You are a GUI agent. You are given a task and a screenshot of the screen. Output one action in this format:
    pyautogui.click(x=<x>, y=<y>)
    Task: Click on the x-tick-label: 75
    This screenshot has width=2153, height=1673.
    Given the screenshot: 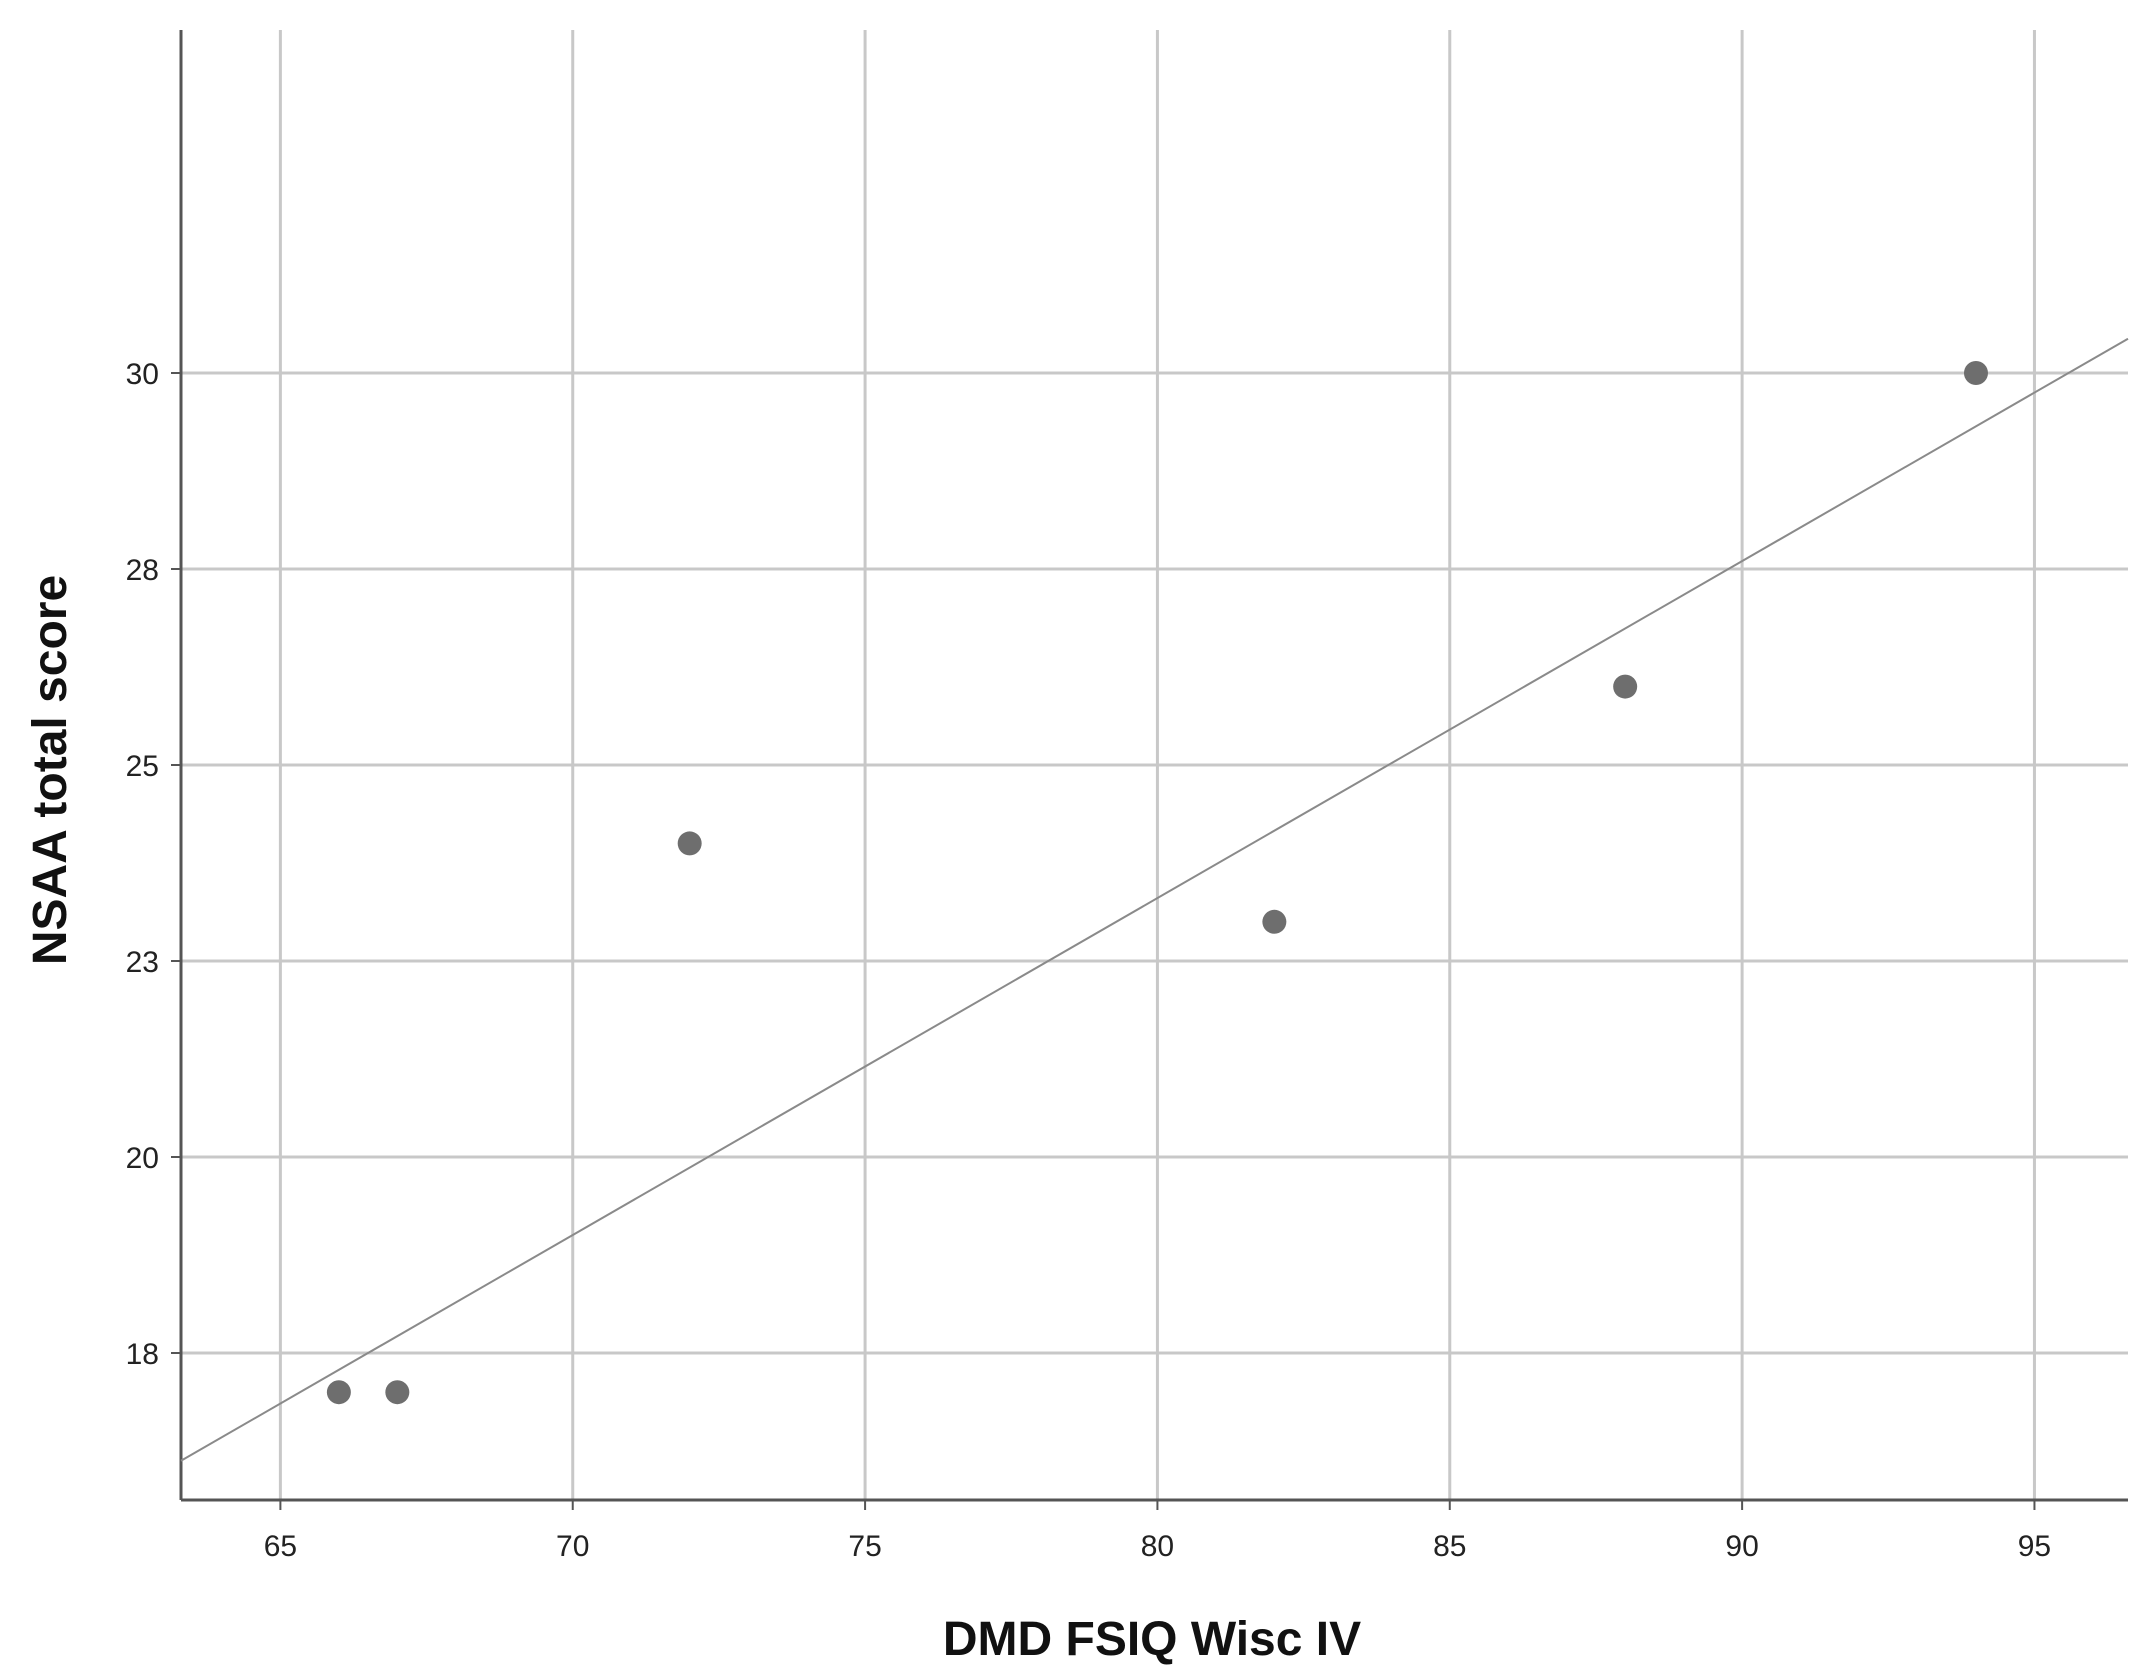 What is the action you would take?
    pyautogui.click(x=864, y=1546)
    